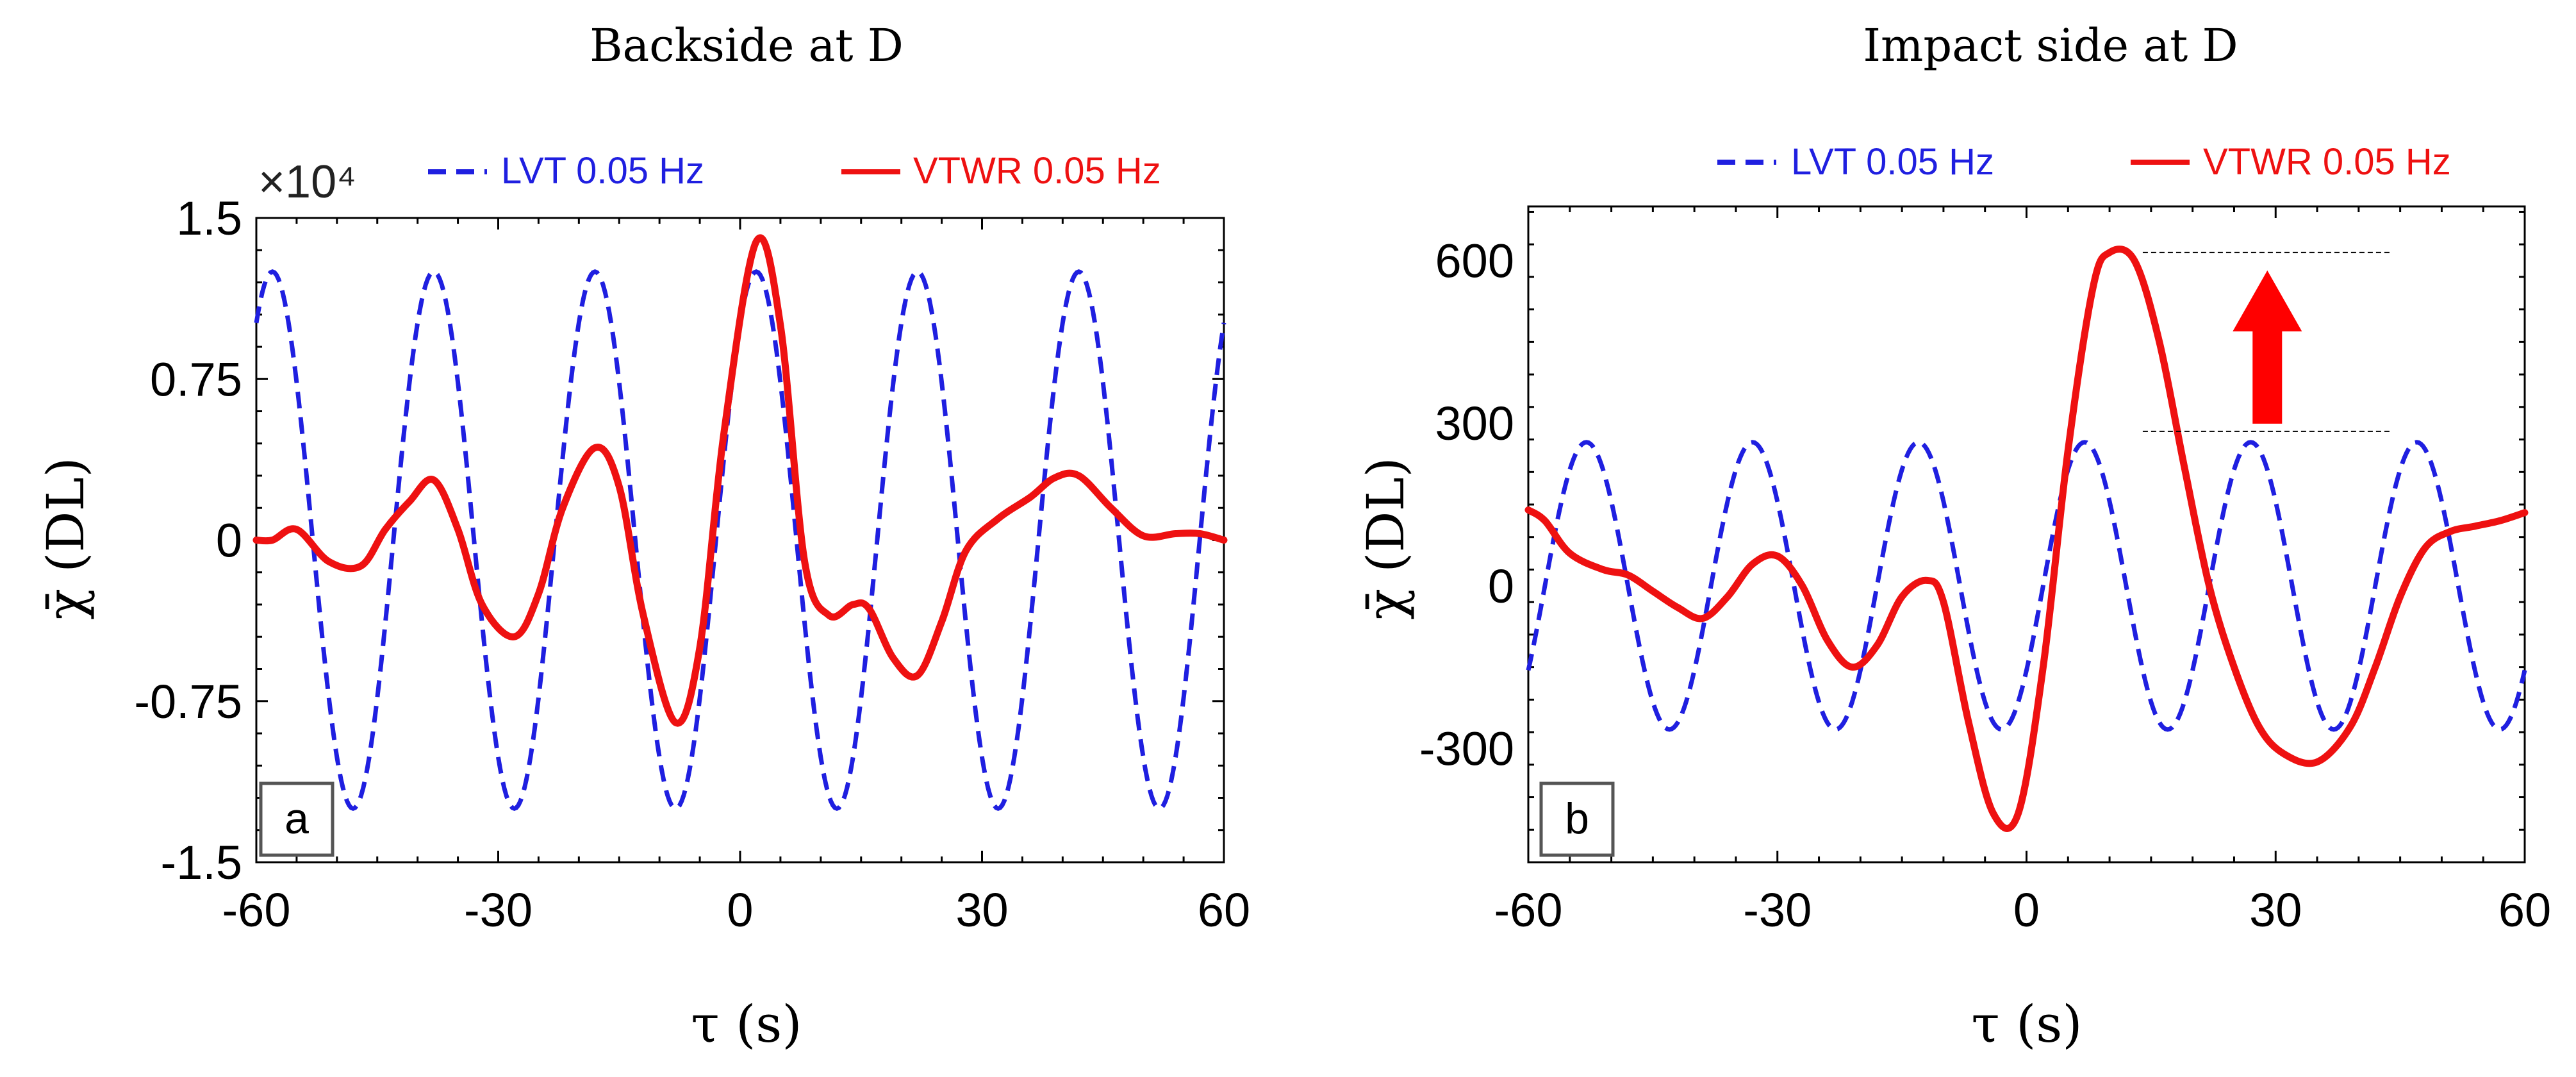  Describe the element at coordinates (1386, 538) in the screenshot. I see `panel-b-ylabel: χ̄ (DL)` at that location.